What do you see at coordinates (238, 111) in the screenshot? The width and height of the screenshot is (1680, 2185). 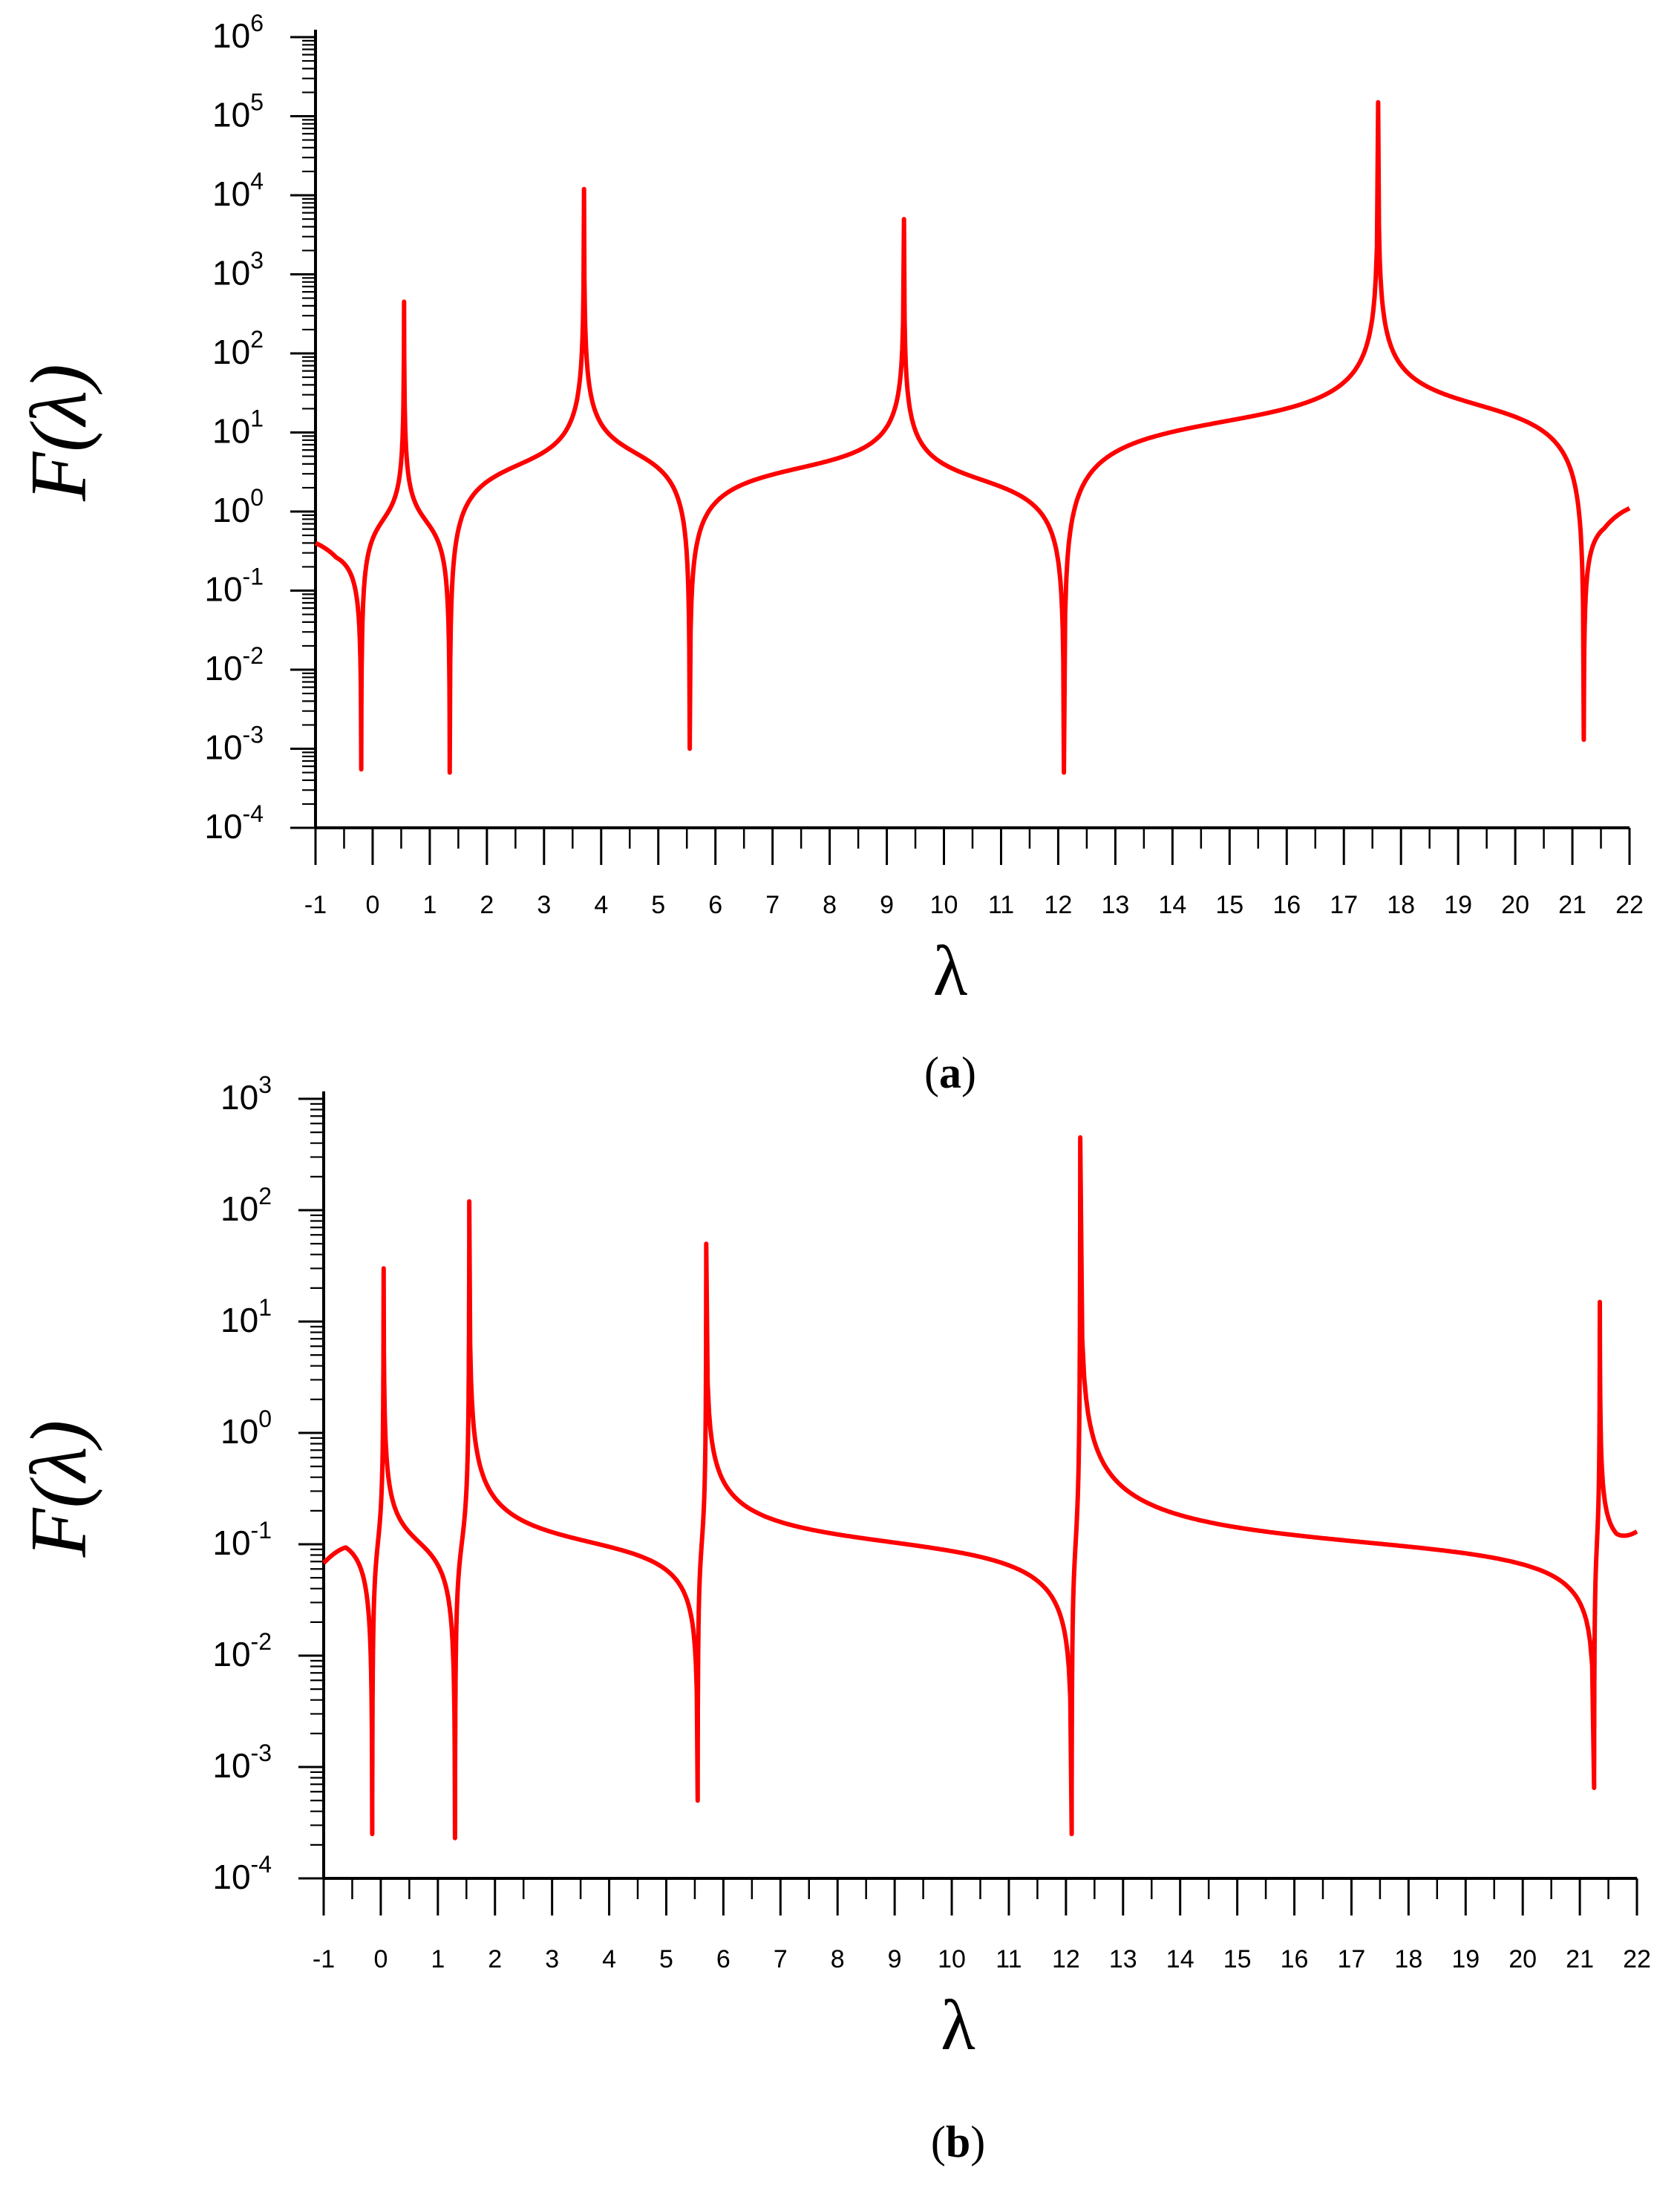 I see `y-tick-label: 10⁵` at bounding box center [238, 111].